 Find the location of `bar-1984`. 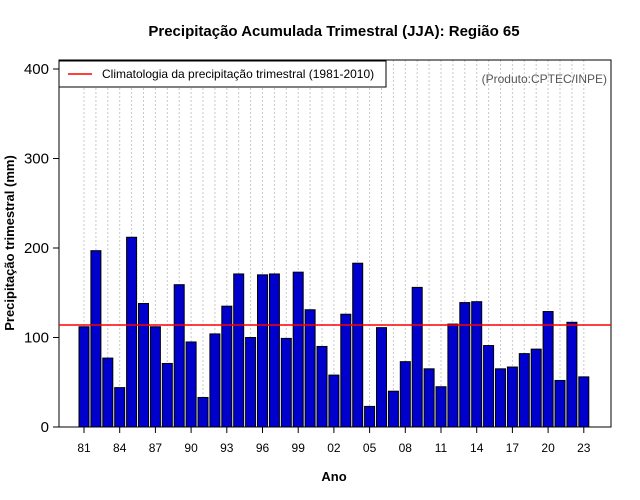

bar-1984 is located at coordinates (120, 407).